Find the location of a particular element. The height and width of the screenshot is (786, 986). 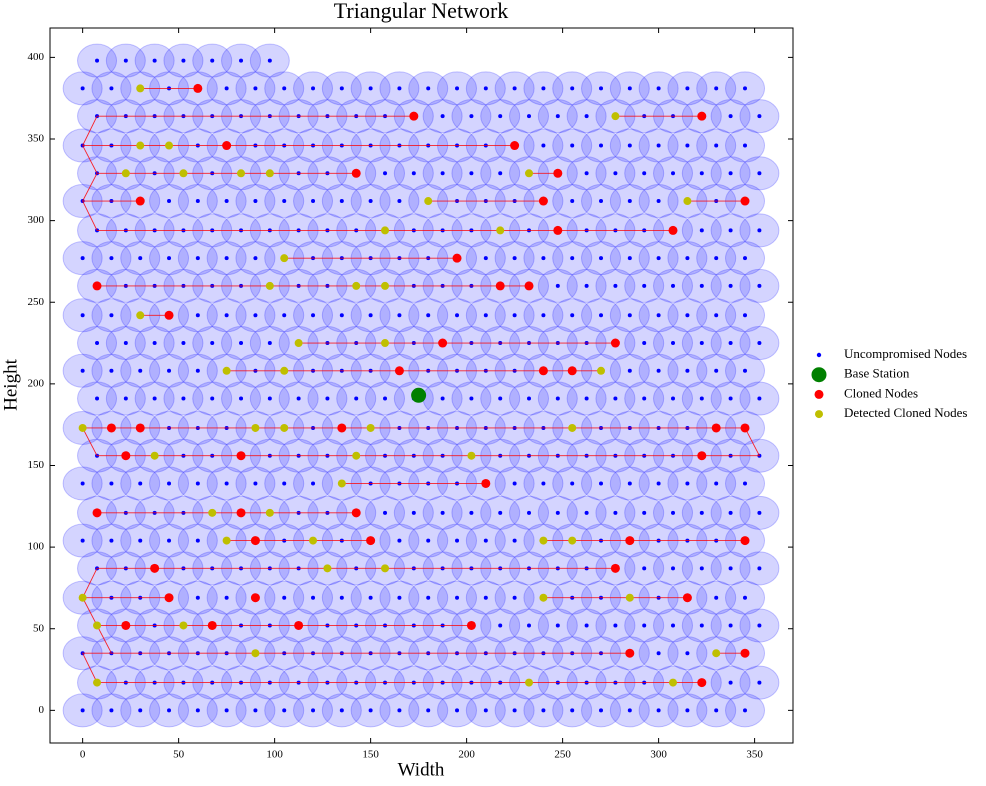

legend-label: Base Station is located at coordinates (877, 373).